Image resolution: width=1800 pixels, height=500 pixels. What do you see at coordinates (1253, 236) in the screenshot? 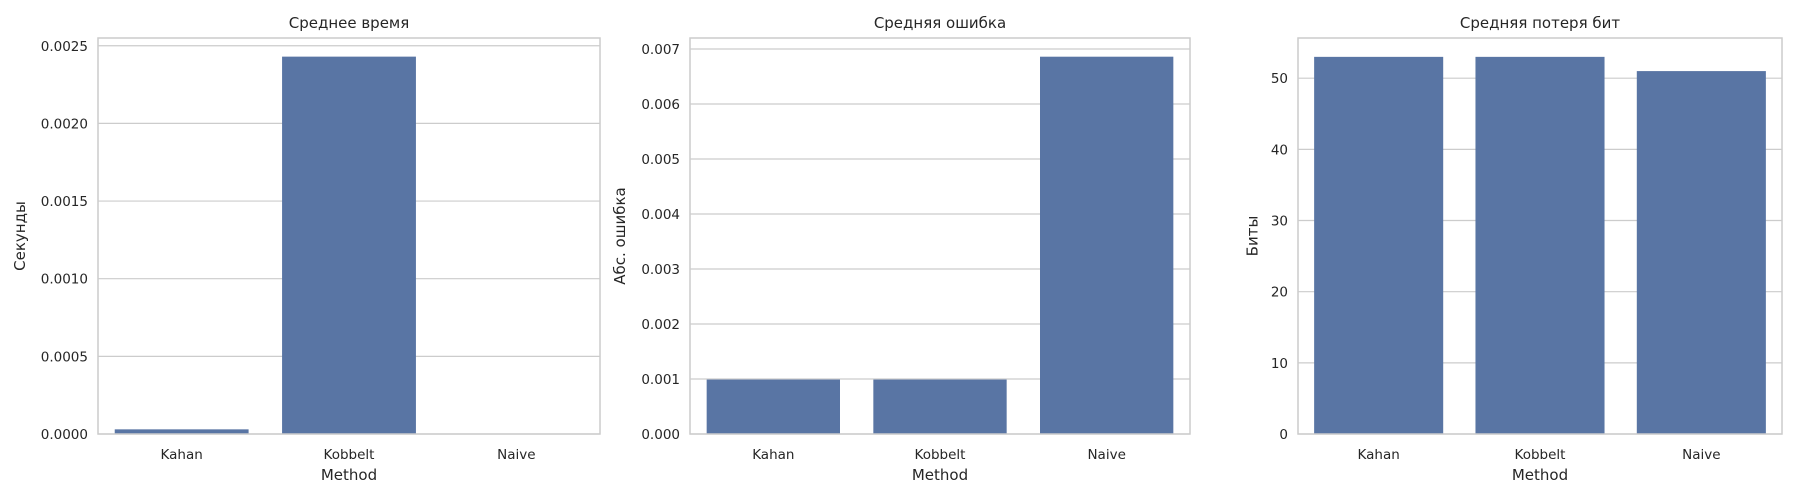
I see `y-axis-label-bits: Биты` at bounding box center [1253, 236].